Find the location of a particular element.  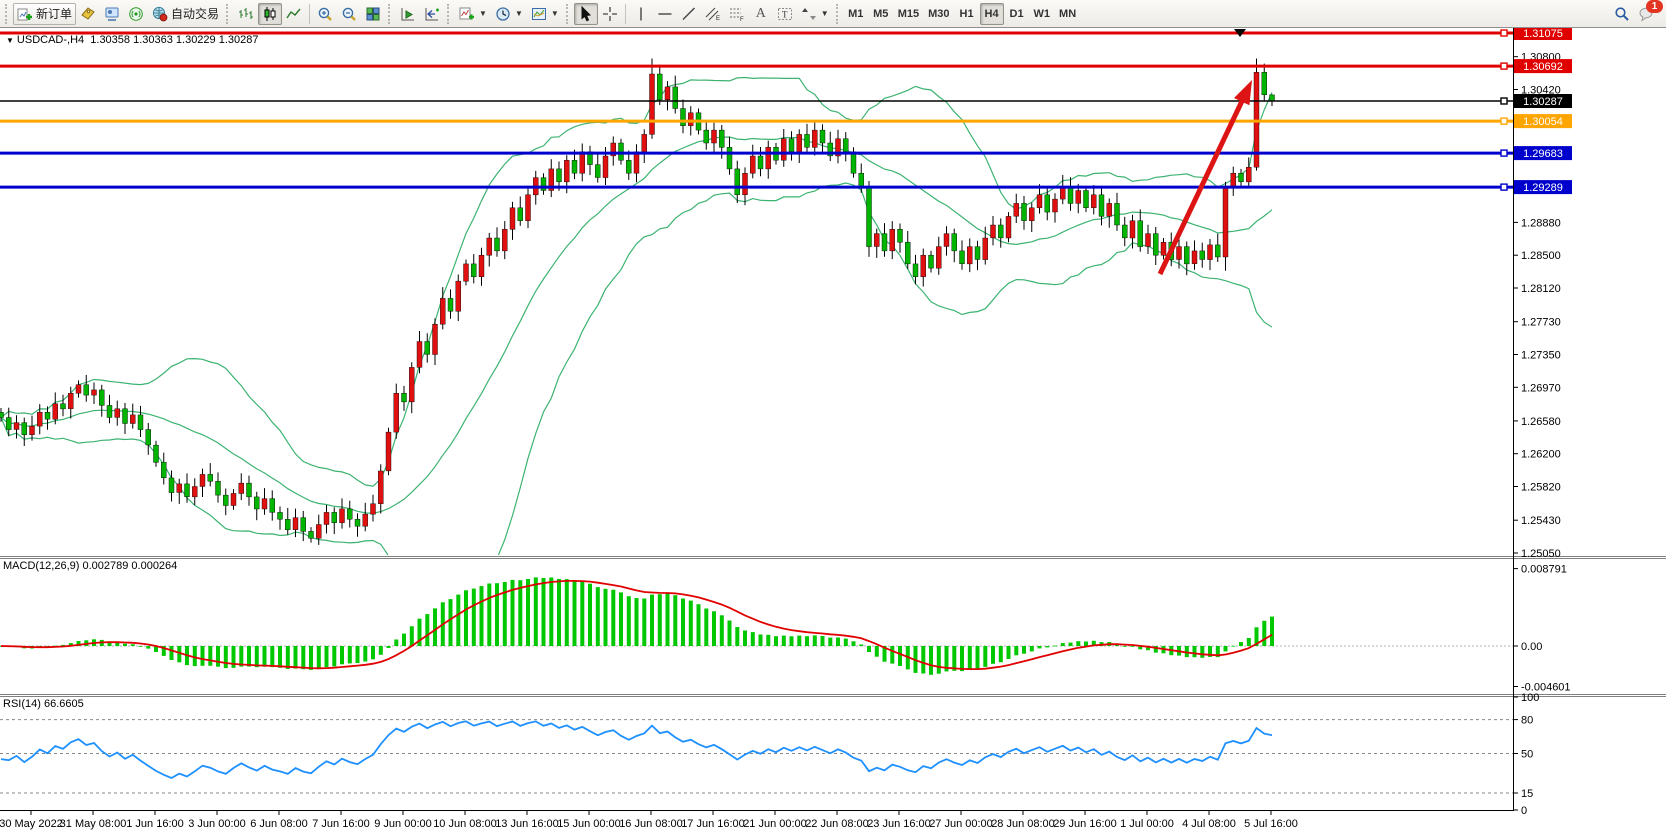

indicators-button: ▼ is located at coordinates (473, 14).